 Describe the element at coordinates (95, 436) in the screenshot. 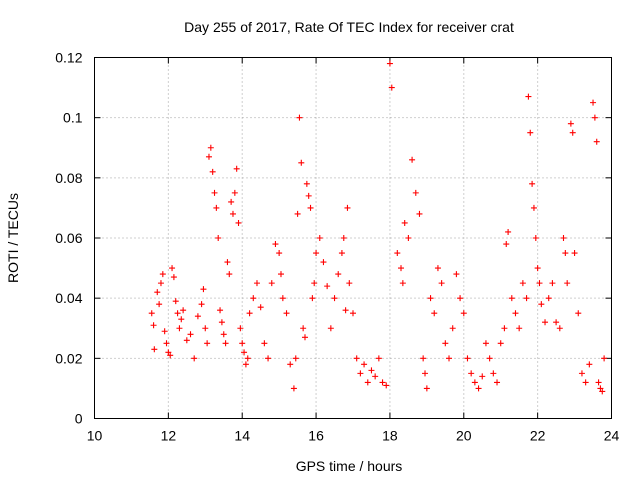

I see `x-tick-label: 10` at that location.